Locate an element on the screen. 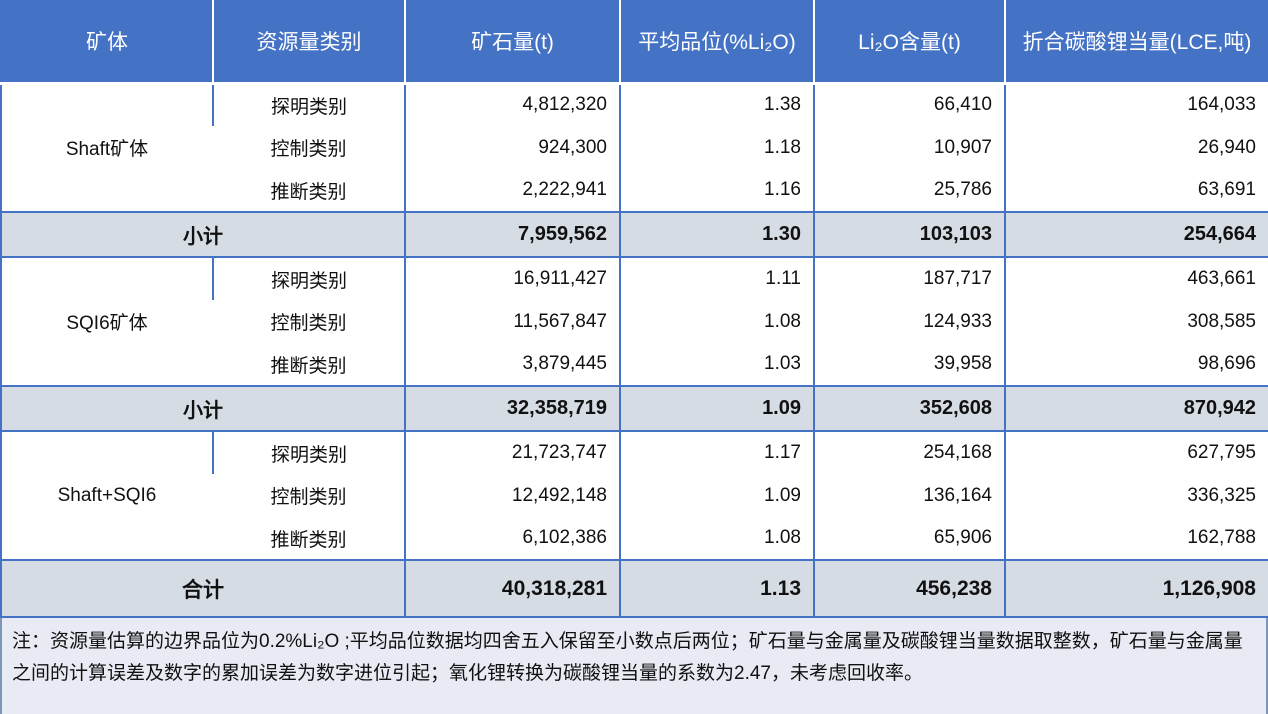  ore-tonnage-cell: 16,911,427 is located at coordinates (512, 278).